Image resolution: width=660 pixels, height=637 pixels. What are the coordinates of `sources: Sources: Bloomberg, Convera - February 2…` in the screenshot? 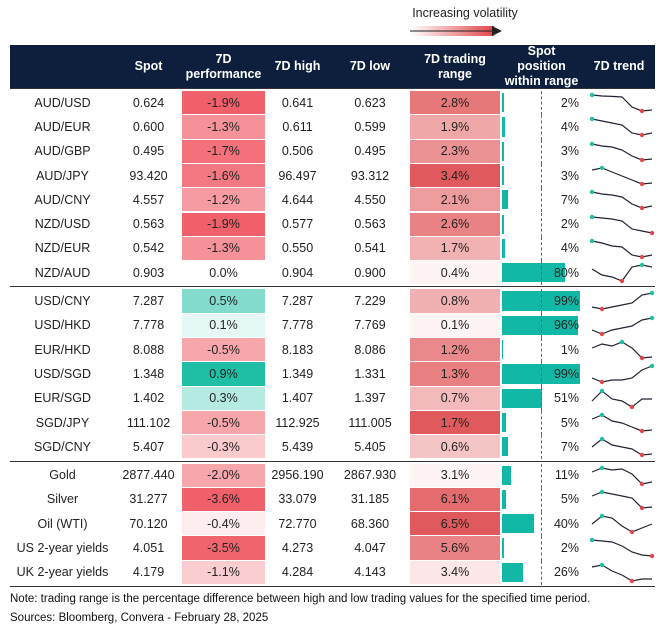 It's located at (139, 618).